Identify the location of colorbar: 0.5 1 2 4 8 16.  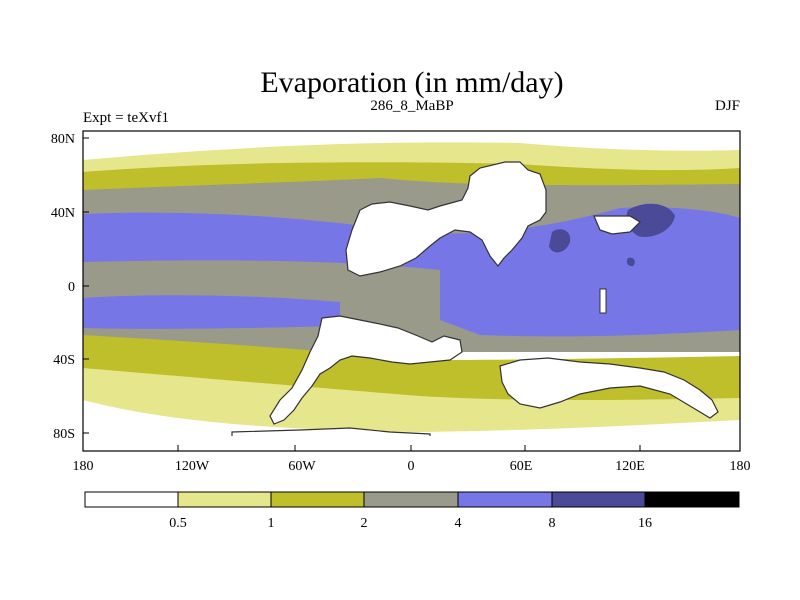
(412, 511).